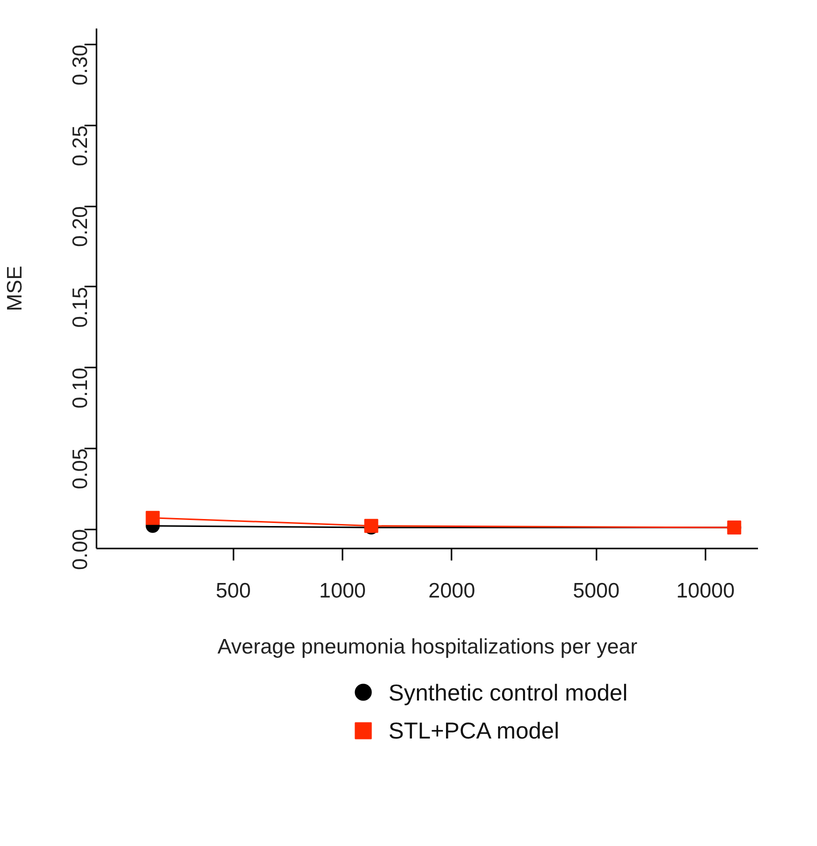  Describe the element at coordinates (15, 289) in the screenshot. I see `y-axis-title: MSE` at that location.